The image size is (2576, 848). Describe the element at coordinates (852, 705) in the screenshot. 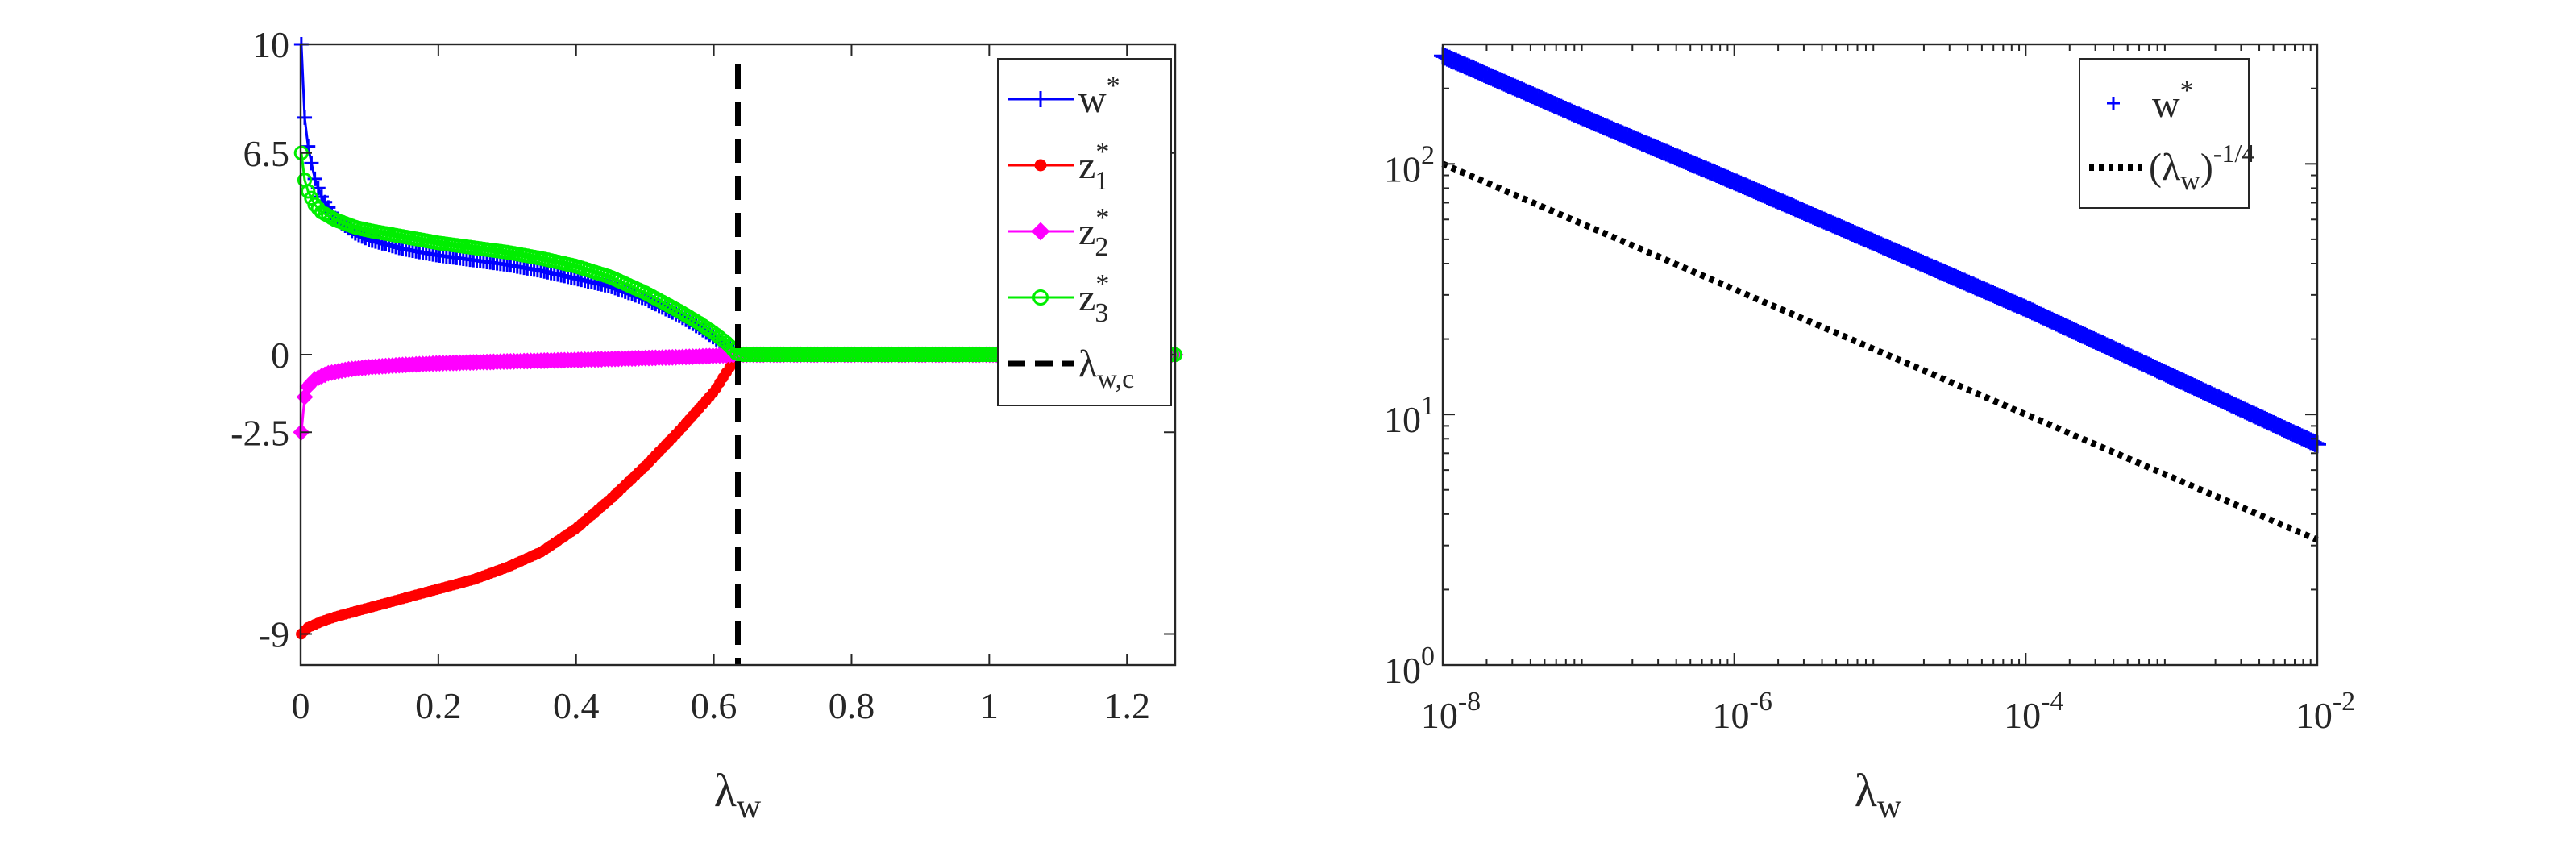

I see `left-xtick-label-4: 0.8` at that location.